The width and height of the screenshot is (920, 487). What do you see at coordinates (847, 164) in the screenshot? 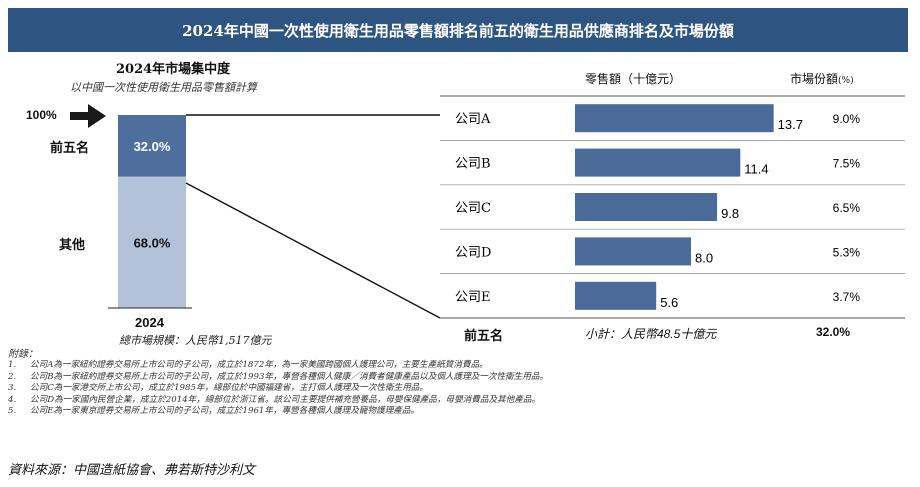
I see `company-share: 7.5%` at bounding box center [847, 164].